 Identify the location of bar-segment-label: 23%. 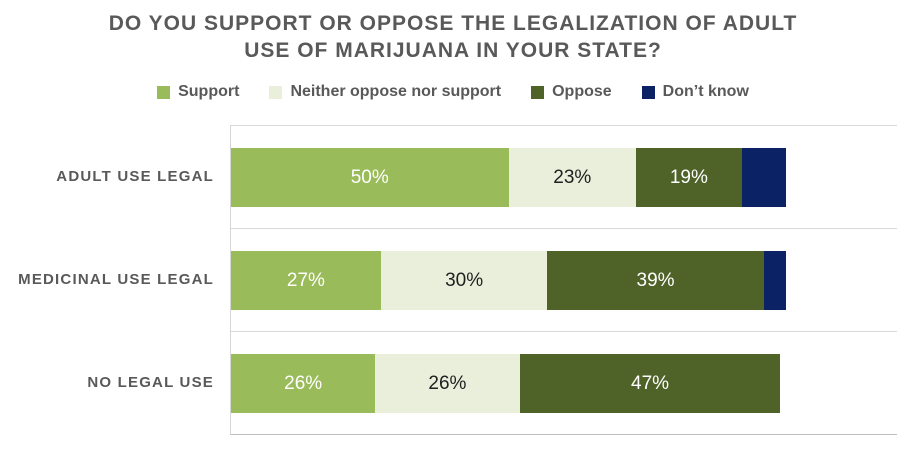
(572, 177).